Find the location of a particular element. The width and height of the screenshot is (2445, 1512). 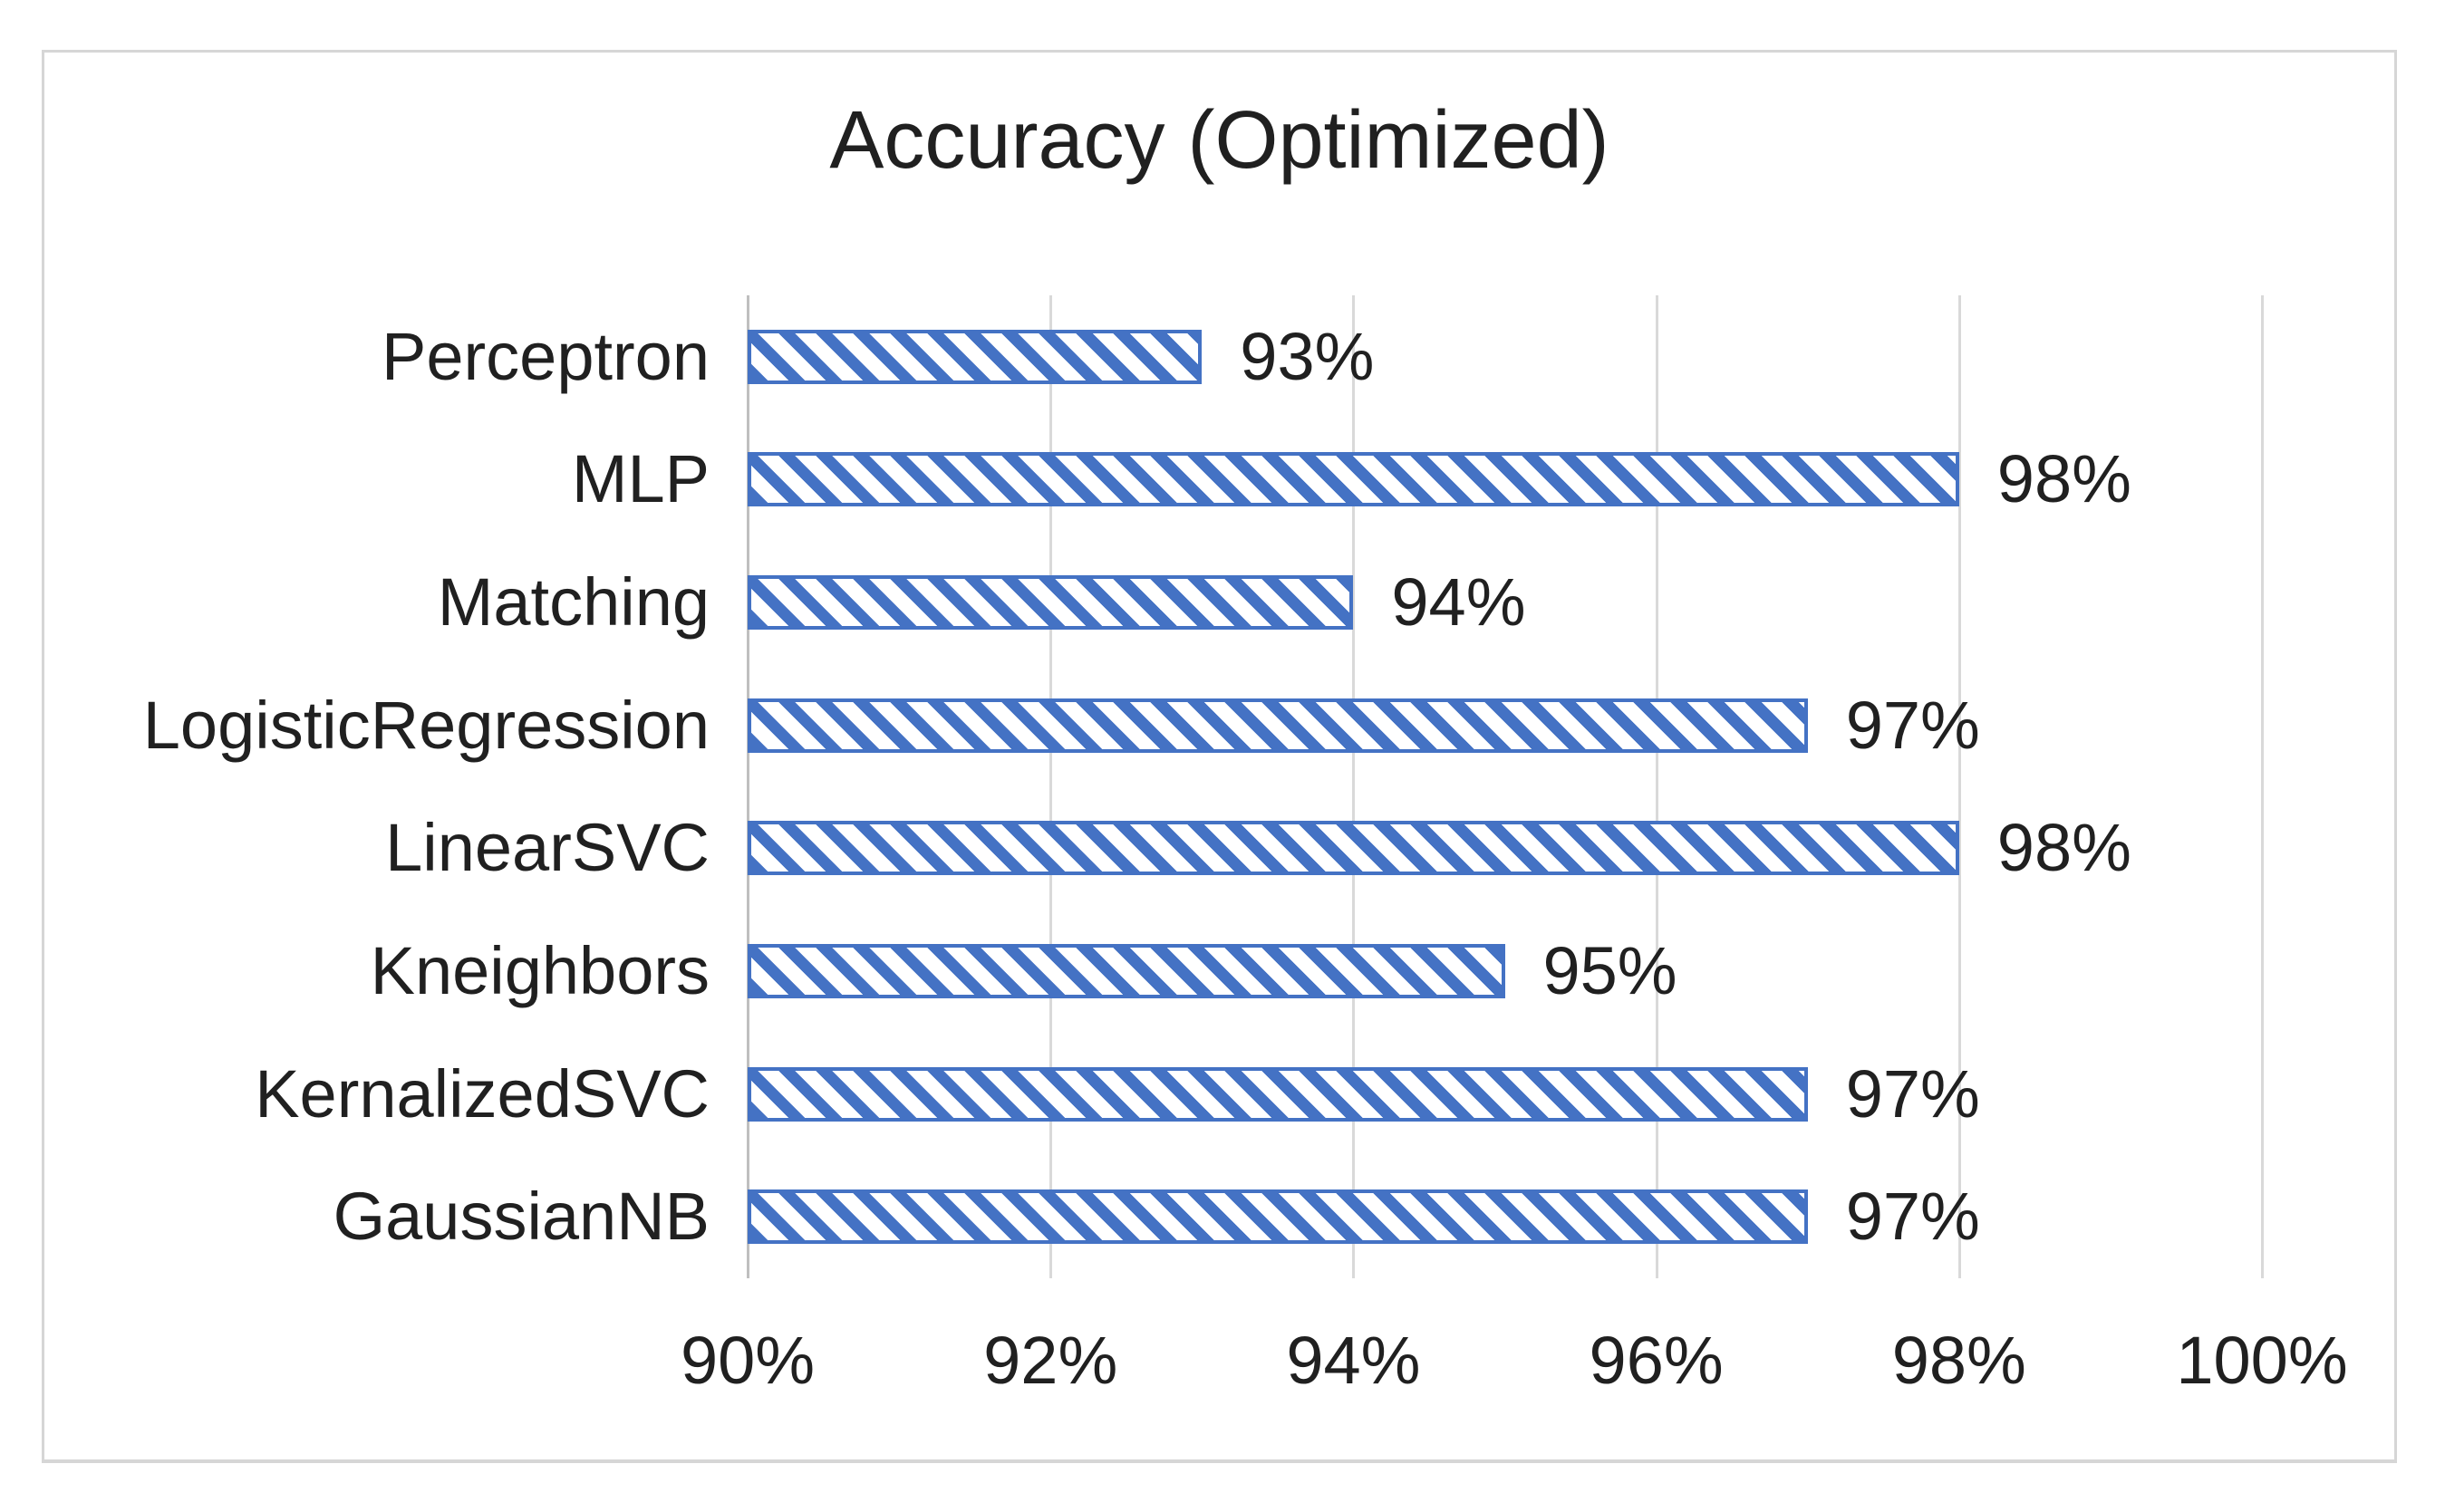

category-label: LogisticRegression is located at coordinates (426, 725).